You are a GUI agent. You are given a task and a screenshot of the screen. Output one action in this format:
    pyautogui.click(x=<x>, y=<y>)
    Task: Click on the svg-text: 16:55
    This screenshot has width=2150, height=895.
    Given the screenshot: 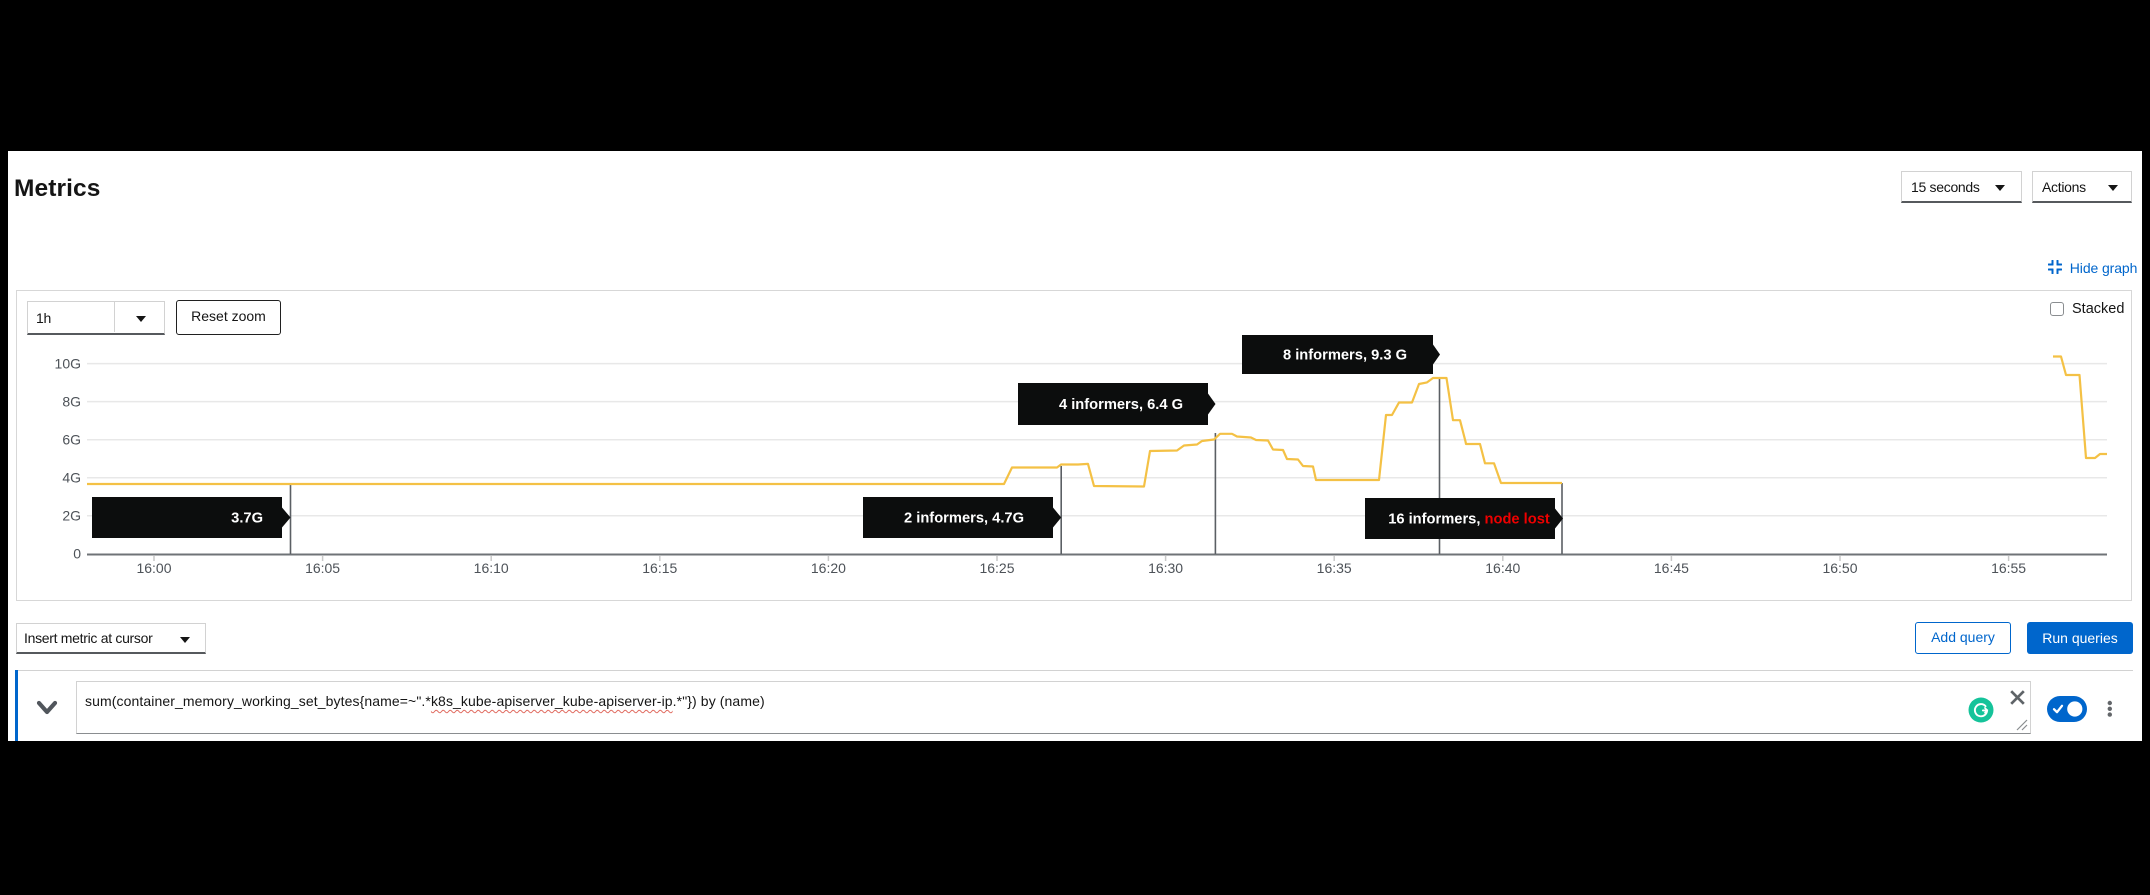 What is the action you would take?
    pyautogui.click(x=2008, y=568)
    